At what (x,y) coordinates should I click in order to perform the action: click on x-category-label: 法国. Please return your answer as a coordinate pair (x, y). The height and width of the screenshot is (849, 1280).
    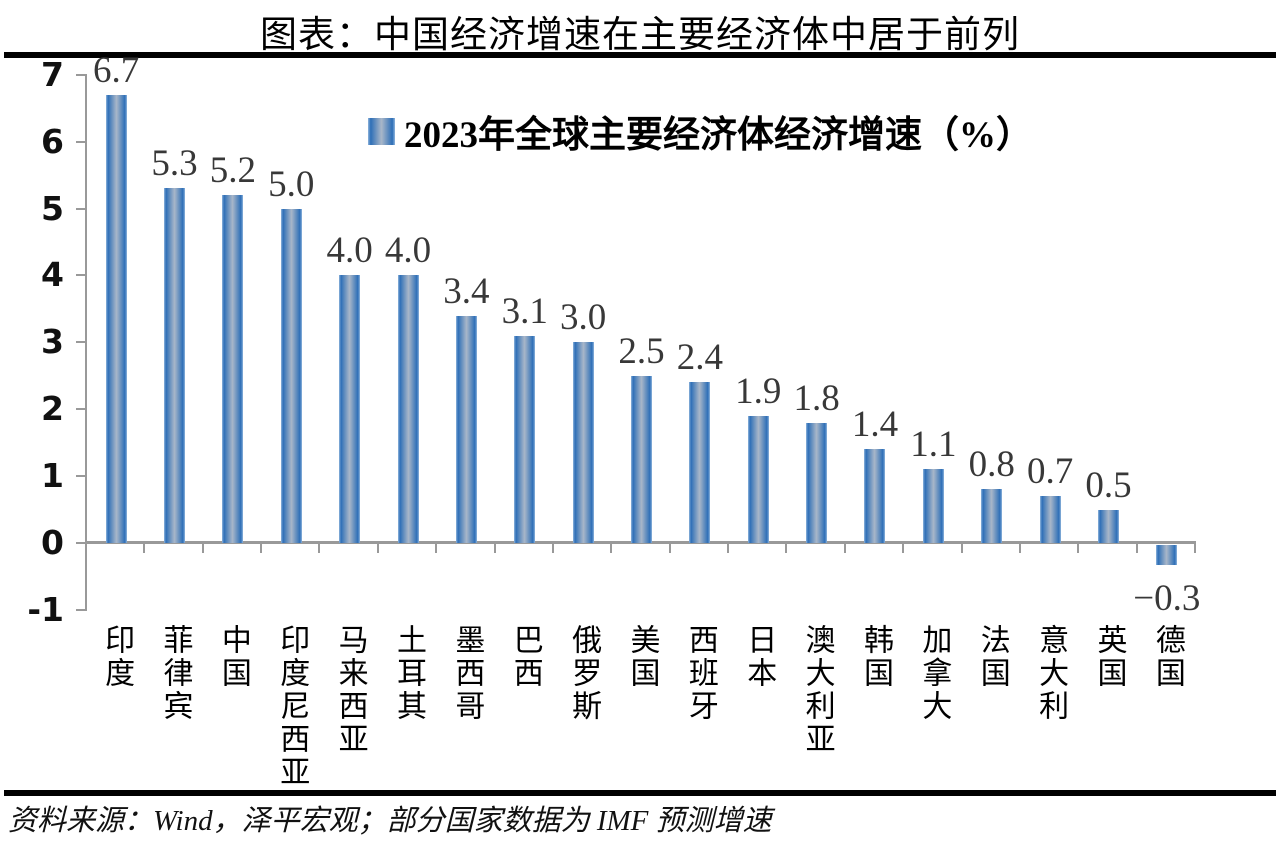
    Looking at the image, I should click on (992, 657).